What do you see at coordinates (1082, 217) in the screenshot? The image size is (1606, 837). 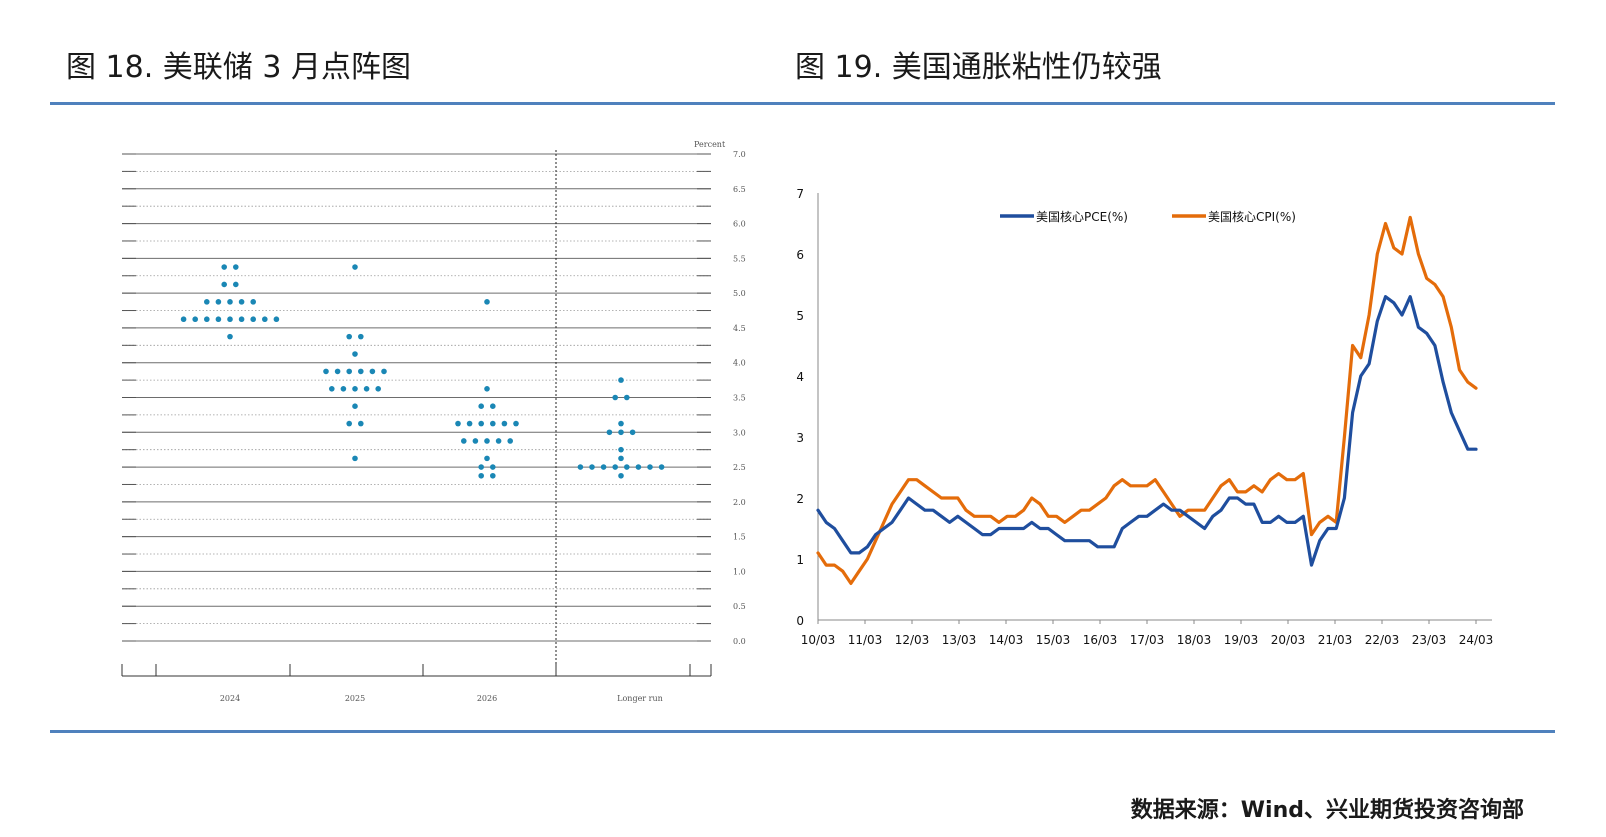 I see `legend-core-pce-label: 美国核心PCE(%)` at bounding box center [1082, 217].